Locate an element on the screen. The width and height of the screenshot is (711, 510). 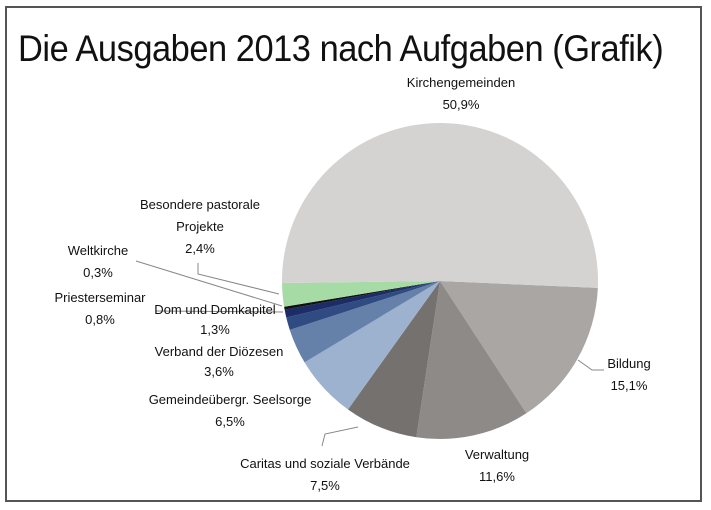
label-verband-der-dioezesen: Verband der Diözesen 3,6% is located at coordinates (219, 361).